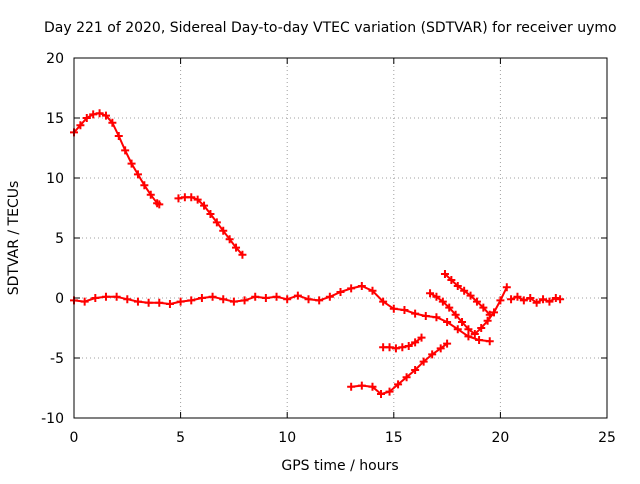 The width and height of the screenshot is (640, 484). What do you see at coordinates (500, 438) in the screenshot?
I see `x-tick-label: 20` at bounding box center [500, 438].